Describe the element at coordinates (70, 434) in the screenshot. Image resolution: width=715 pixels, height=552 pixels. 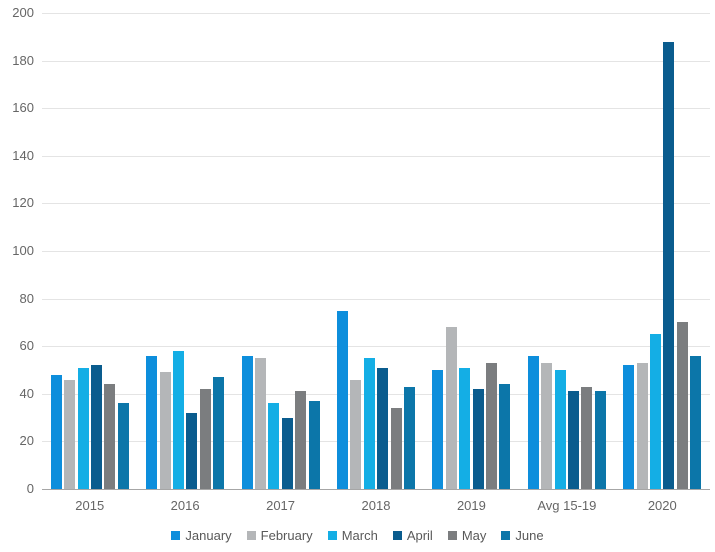
I see `bar-february-2015` at that location.